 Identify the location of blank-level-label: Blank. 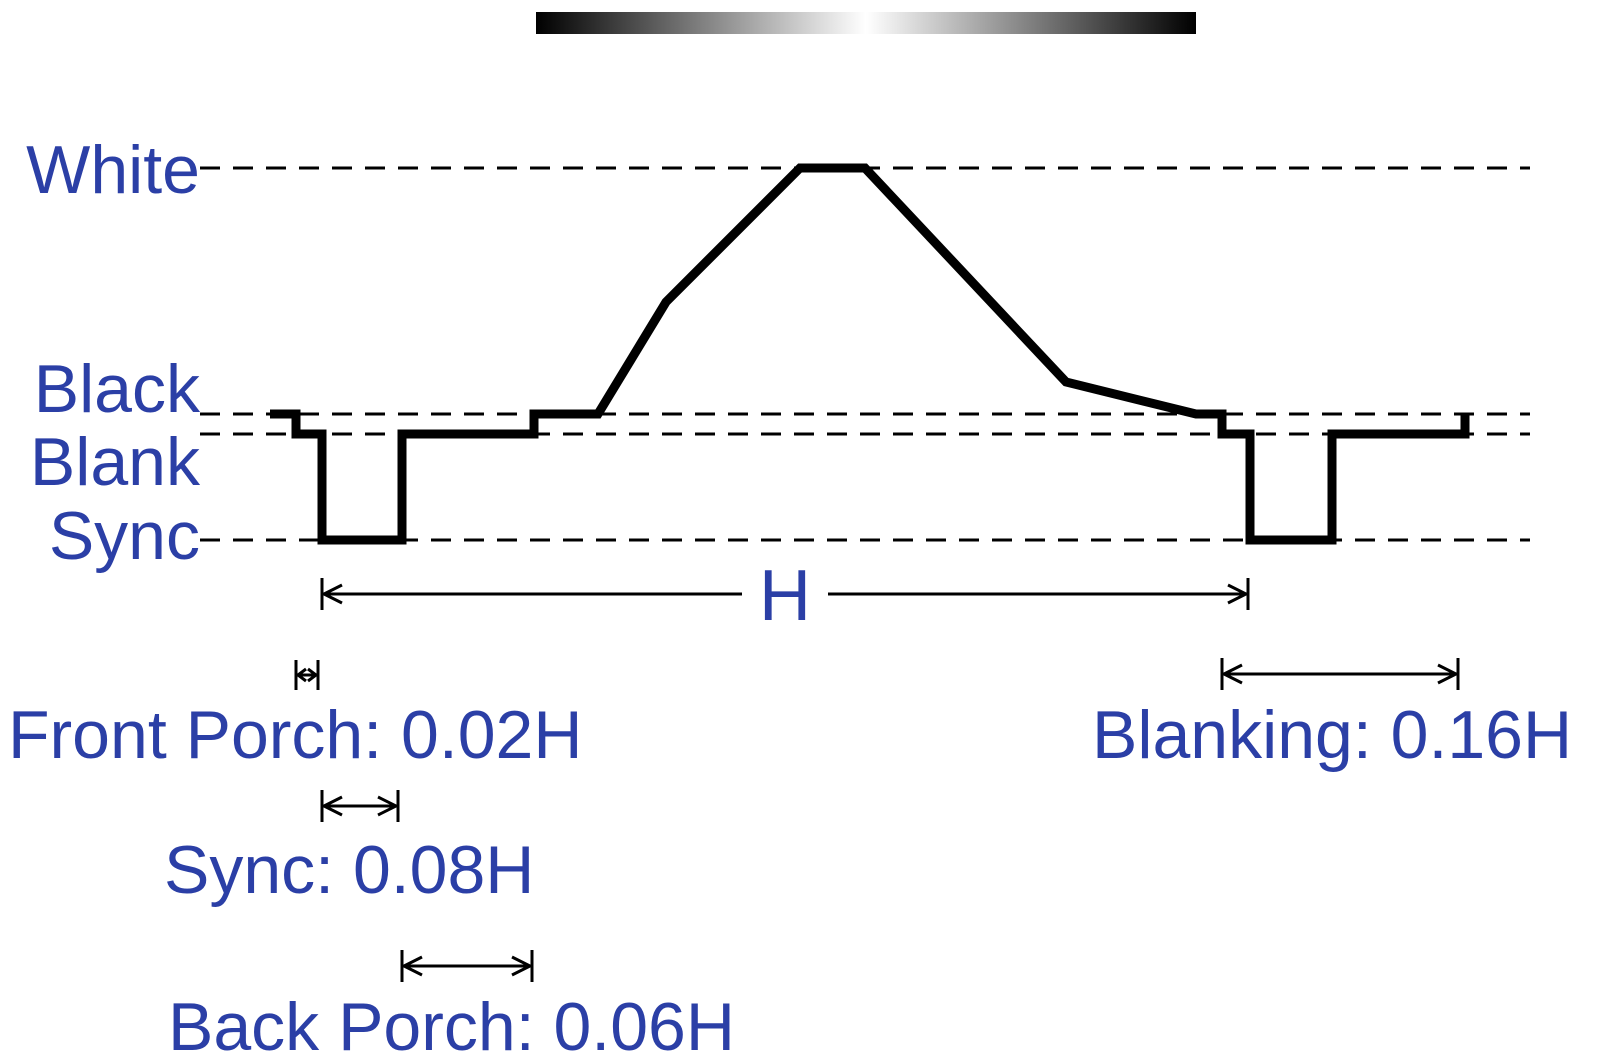
(115, 462).